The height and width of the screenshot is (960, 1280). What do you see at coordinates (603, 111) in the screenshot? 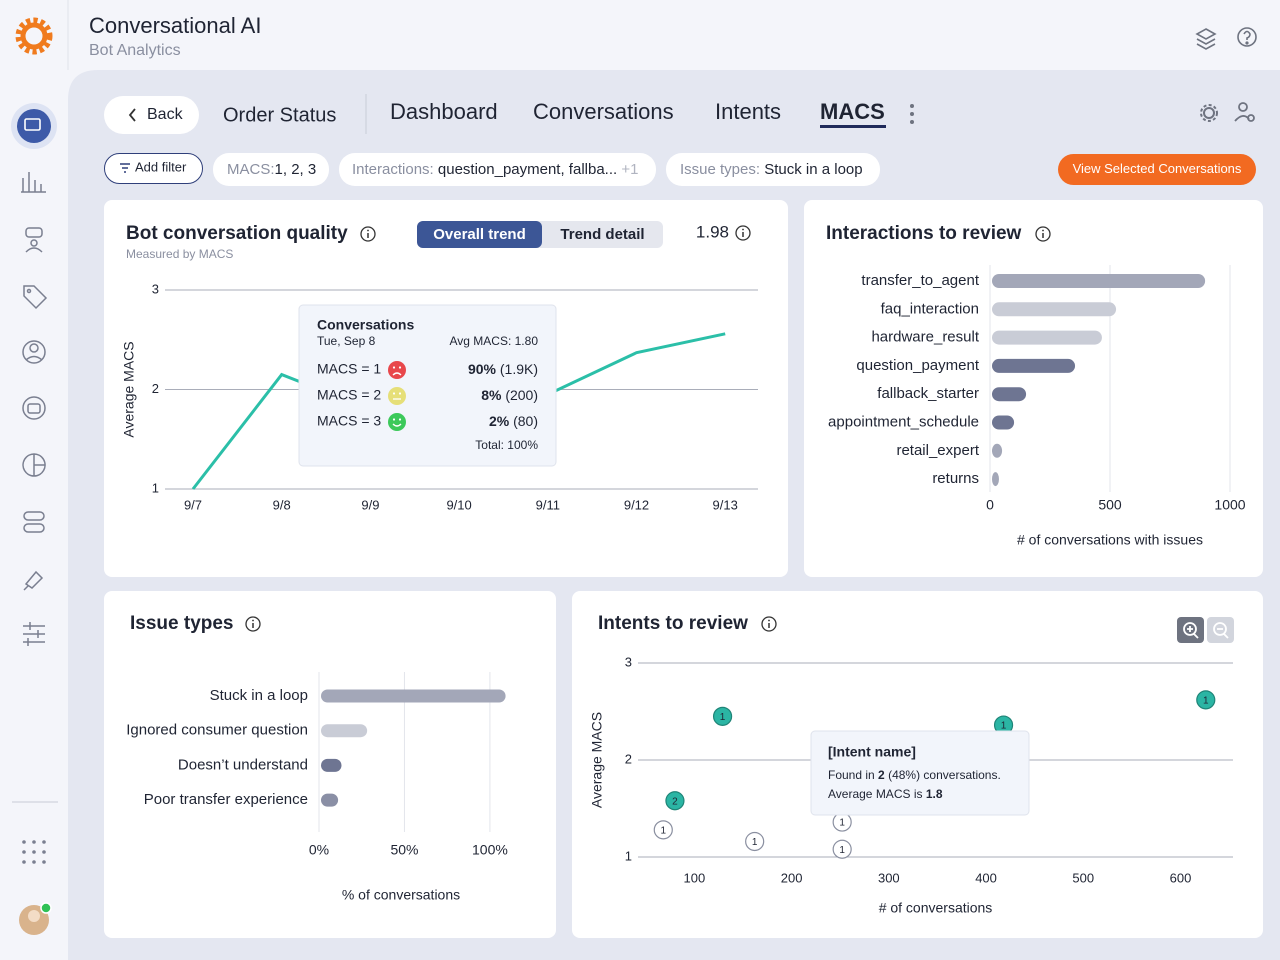
I see `tab: Conversations` at bounding box center [603, 111].